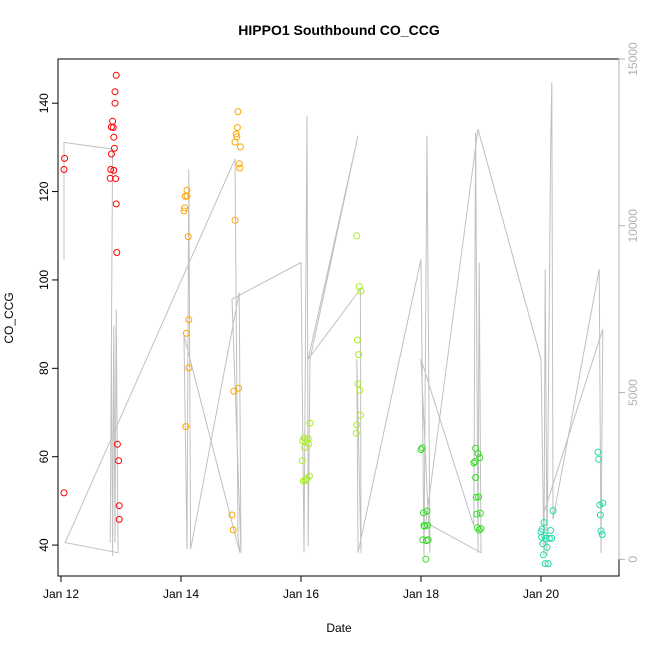 This screenshot has width=650, height=650. Describe the element at coordinates (541, 594) in the screenshot. I see `x-tick-label: Jan 20` at that location.